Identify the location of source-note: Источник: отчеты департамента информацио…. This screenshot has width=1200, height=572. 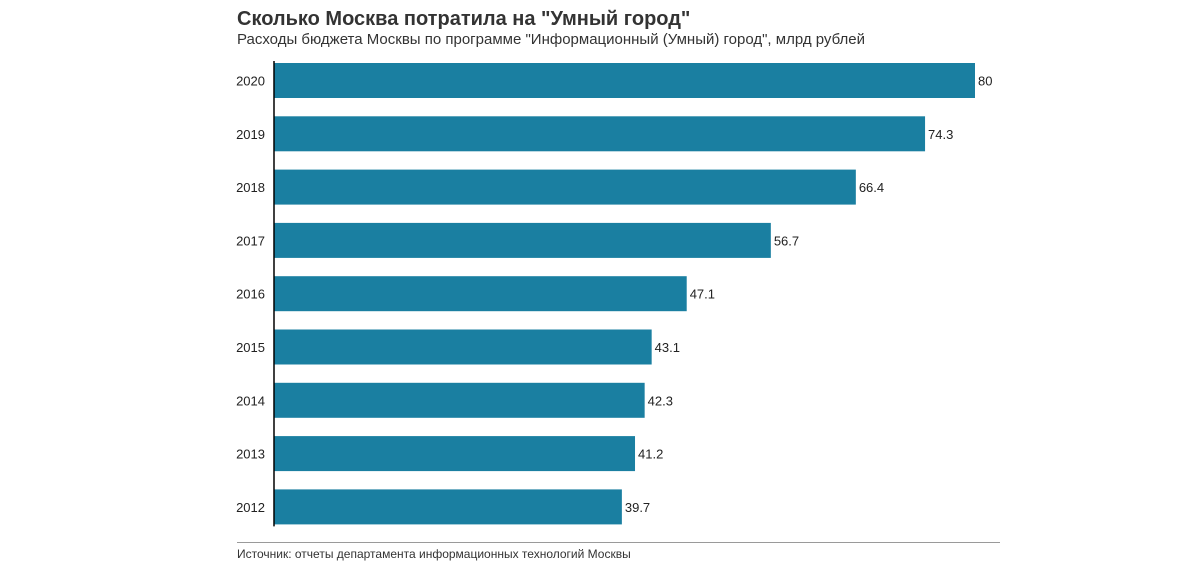
(434, 554).